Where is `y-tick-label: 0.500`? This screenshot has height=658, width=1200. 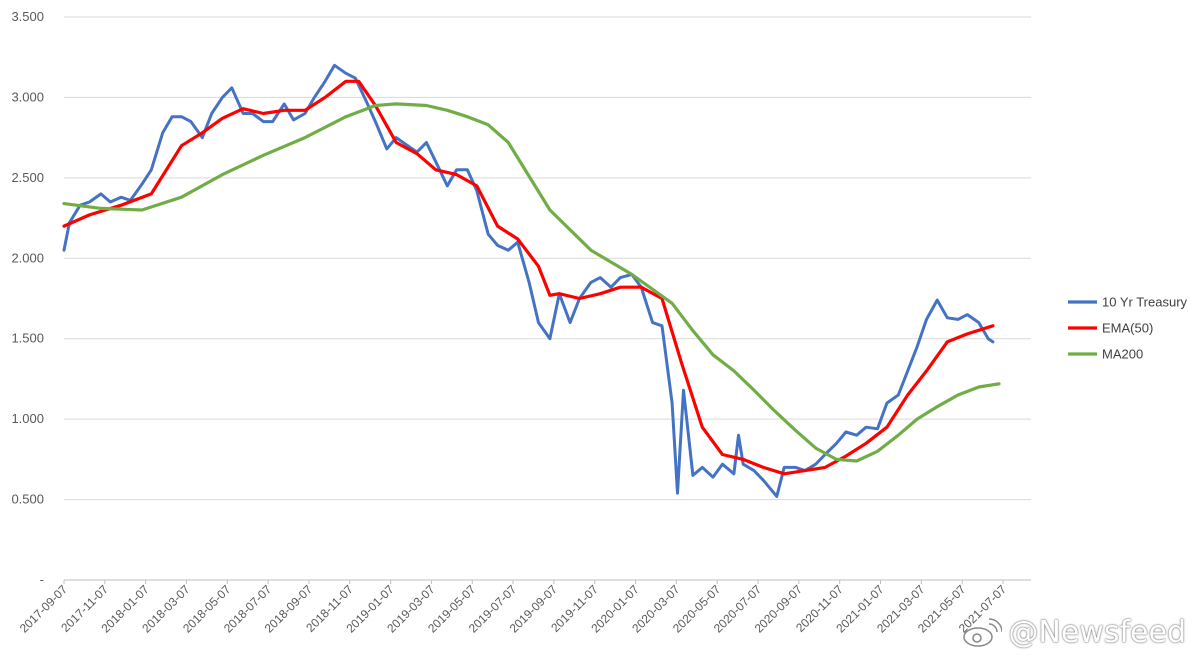 y-tick-label: 0.500 is located at coordinates (27, 499).